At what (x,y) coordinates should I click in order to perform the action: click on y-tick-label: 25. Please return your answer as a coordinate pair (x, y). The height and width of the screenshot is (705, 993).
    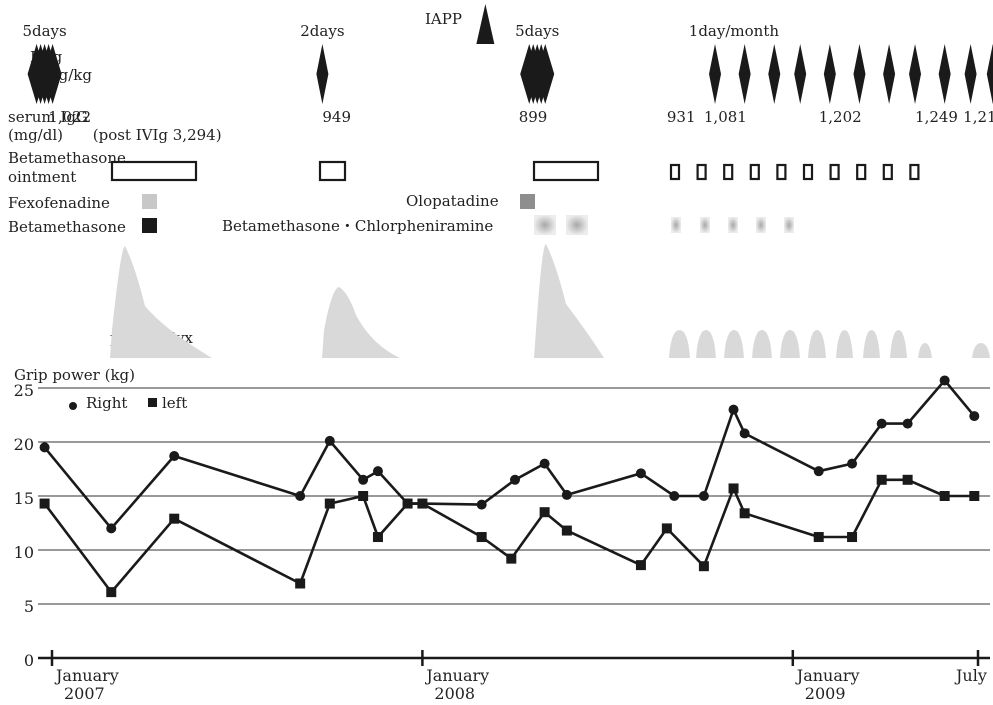
    Looking at the image, I should click on (24, 390).